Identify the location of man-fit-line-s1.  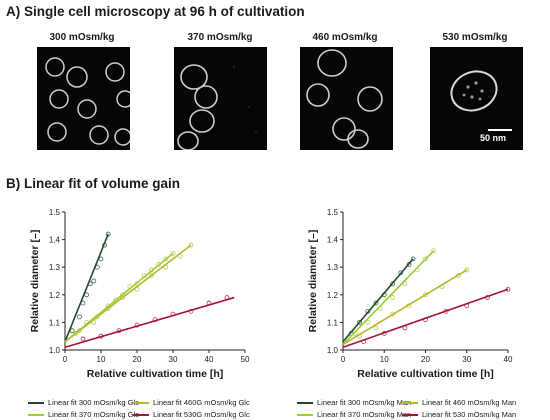
(388, 298).